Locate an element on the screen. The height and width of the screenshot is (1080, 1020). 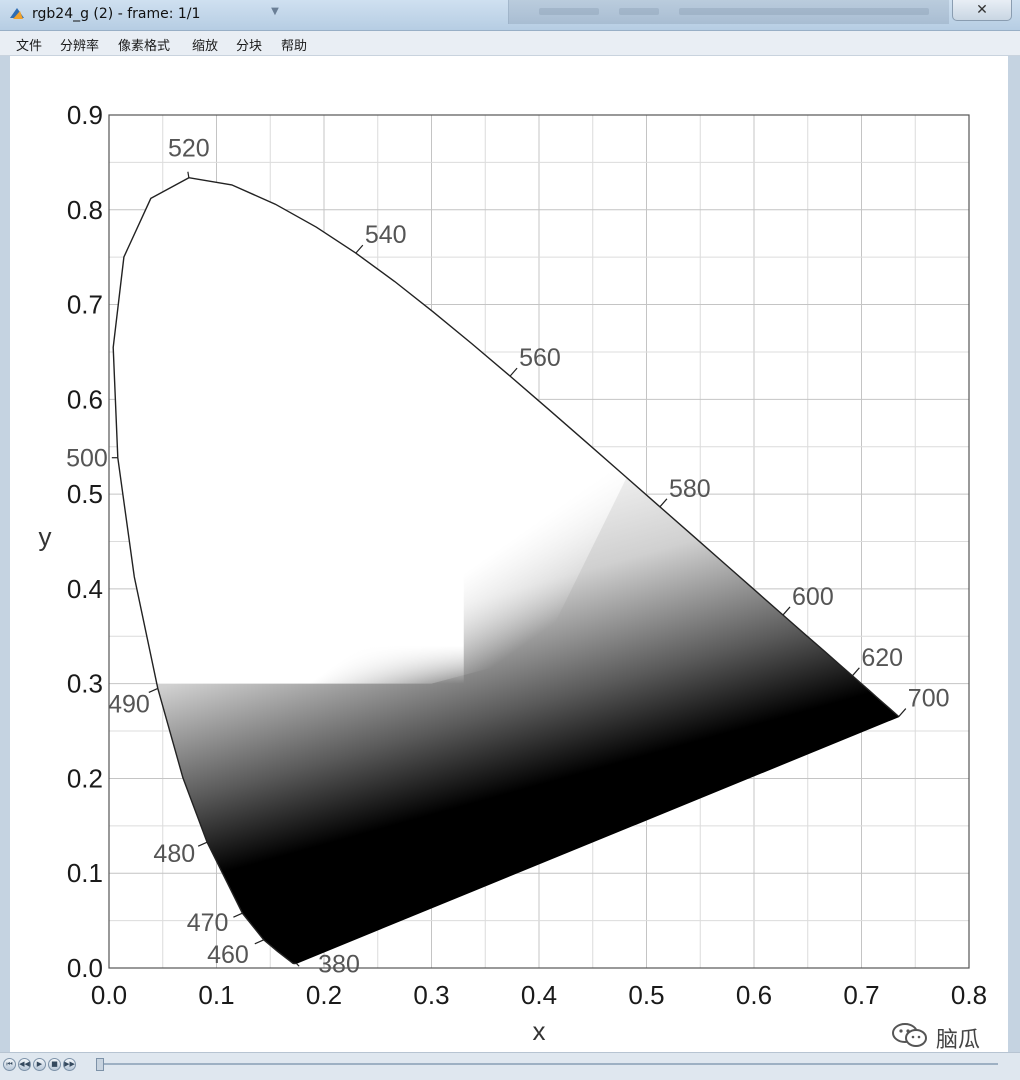
y-tick-label: 0.3 is located at coordinates (85, 684).